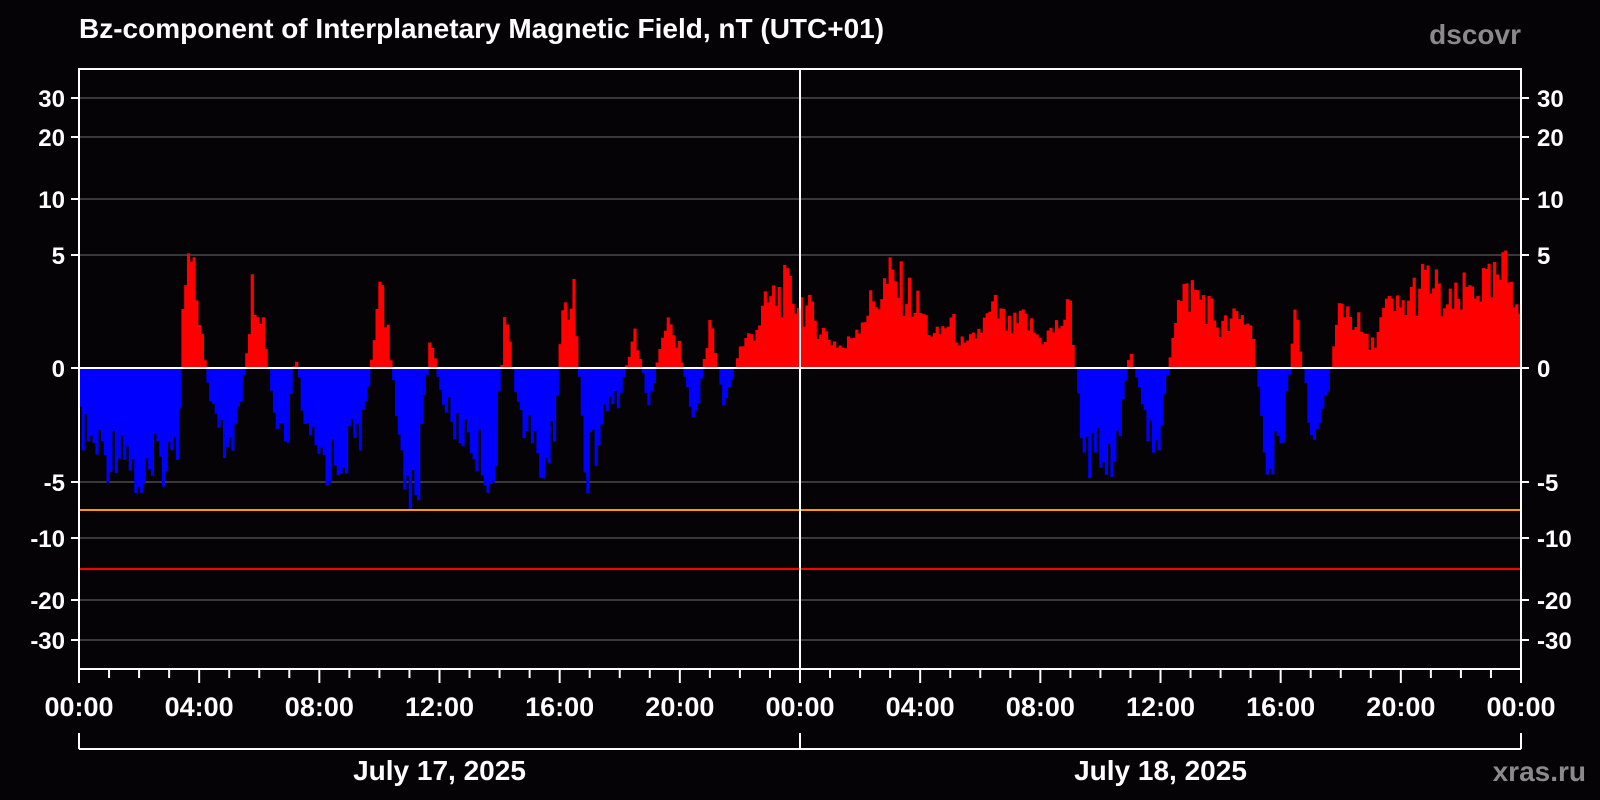 The image size is (1600, 800). What do you see at coordinates (47, 641) in the screenshot?
I see `y-tick-label-left: -30` at bounding box center [47, 641].